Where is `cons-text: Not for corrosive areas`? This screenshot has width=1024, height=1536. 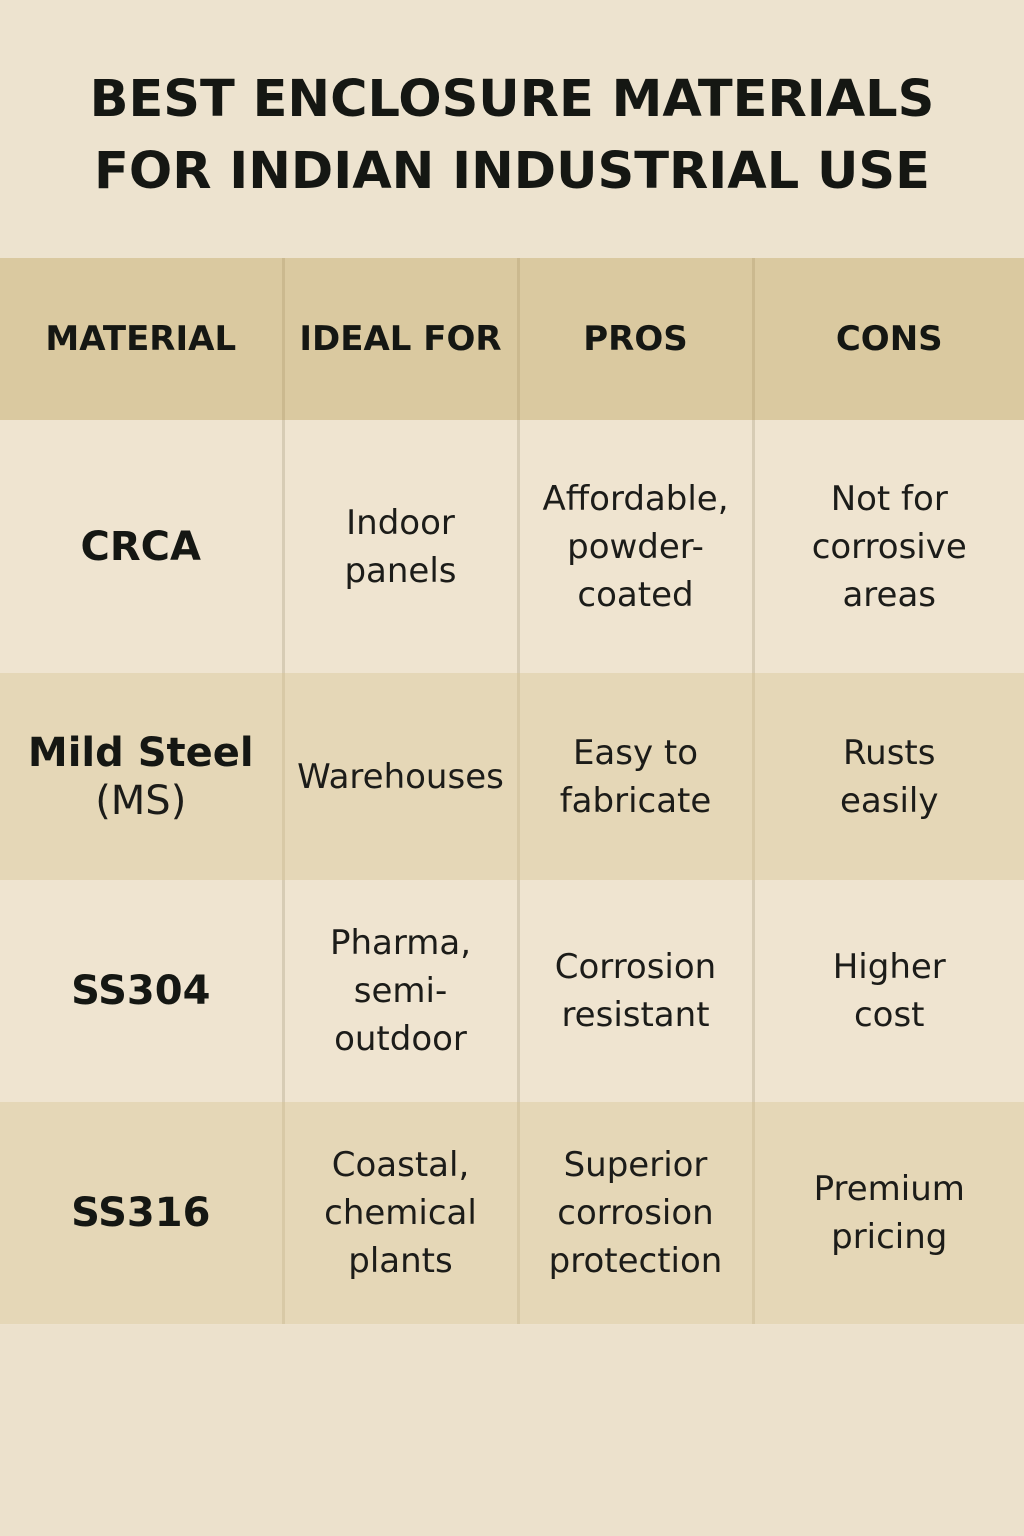 cons-text: Not for corrosive areas is located at coordinates (889, 546).